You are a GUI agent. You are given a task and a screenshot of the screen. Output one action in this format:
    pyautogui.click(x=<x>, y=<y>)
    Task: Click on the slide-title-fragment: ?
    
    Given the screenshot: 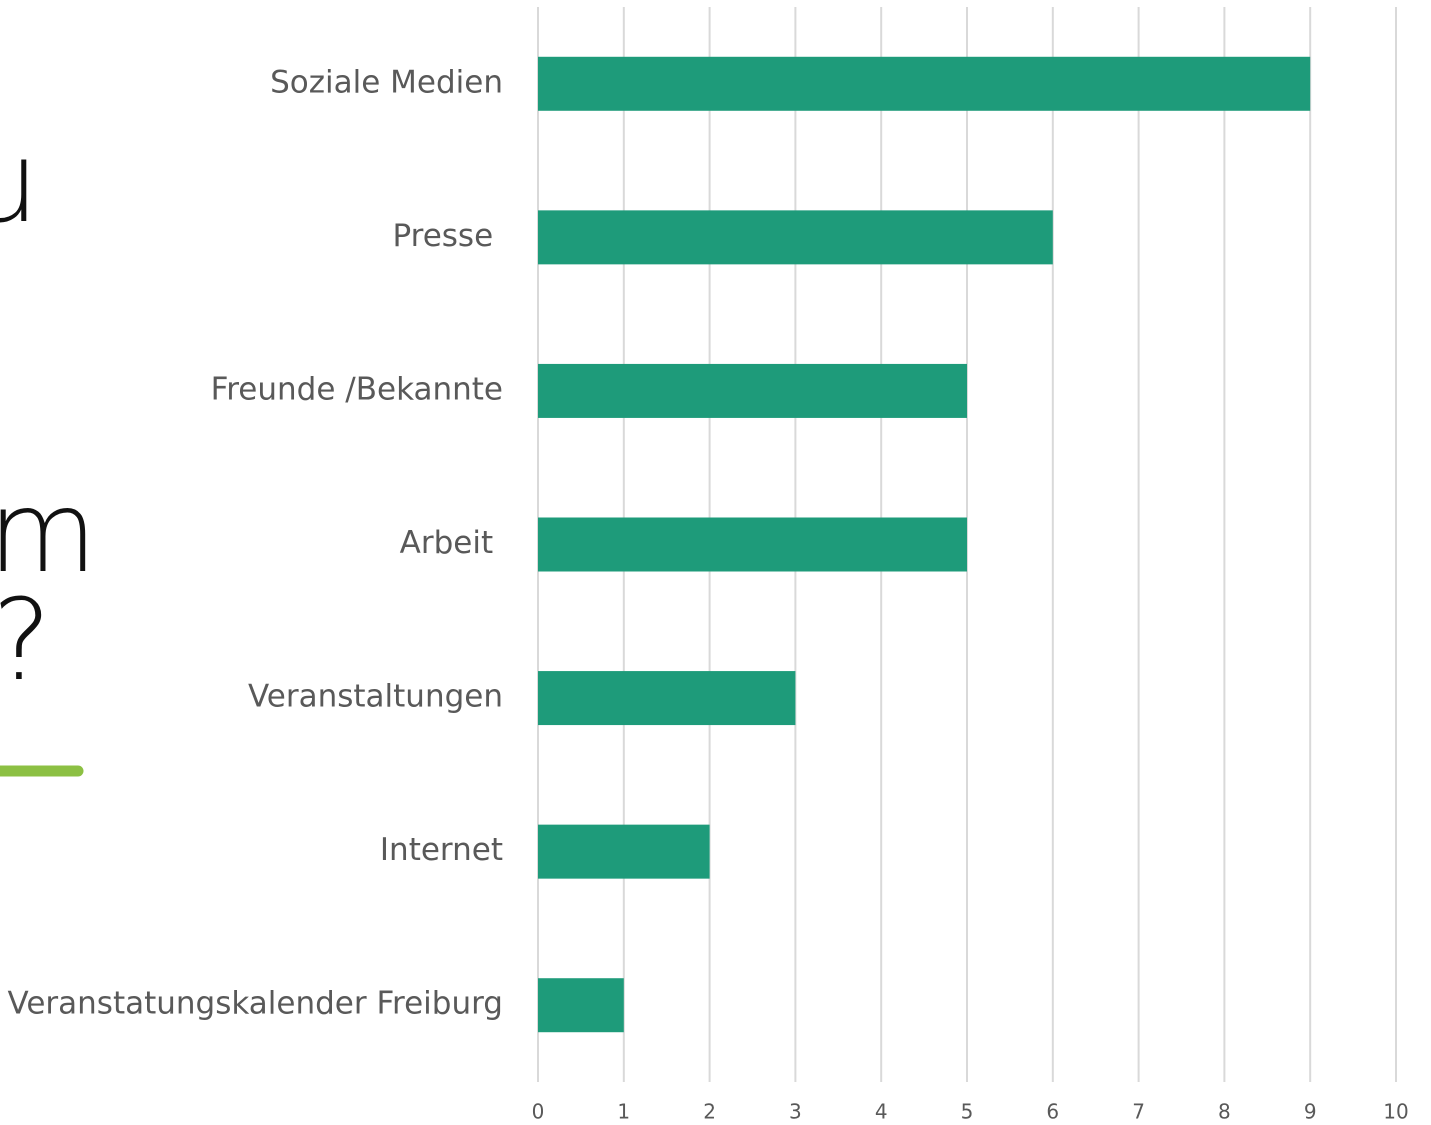 What is the action you would take?
    pyautogui.click(x=25, y=641)
    